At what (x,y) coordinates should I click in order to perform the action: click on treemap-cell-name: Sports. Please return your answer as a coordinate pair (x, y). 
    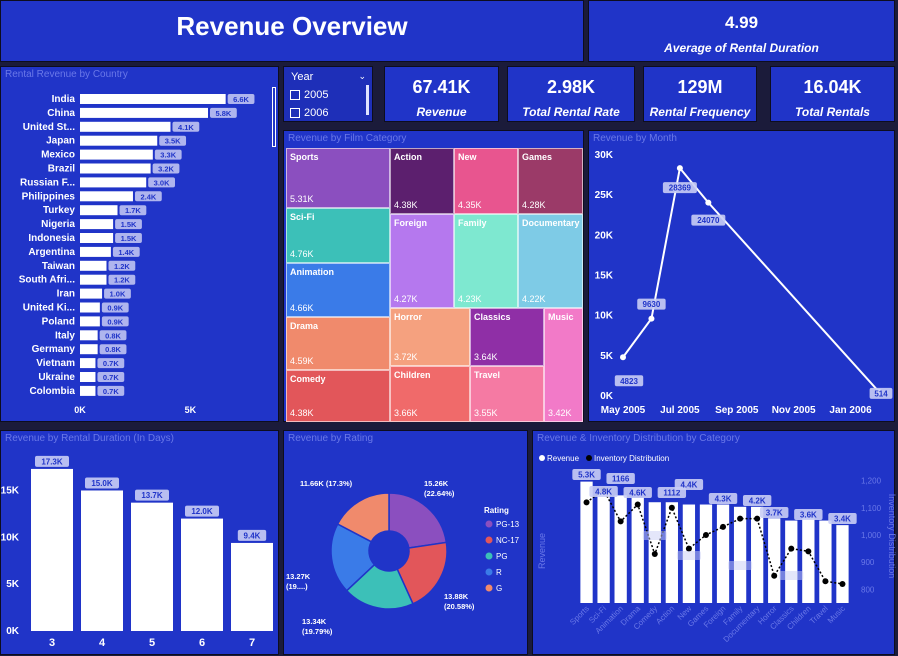
    Looking at the image, I should click on (304, 157).